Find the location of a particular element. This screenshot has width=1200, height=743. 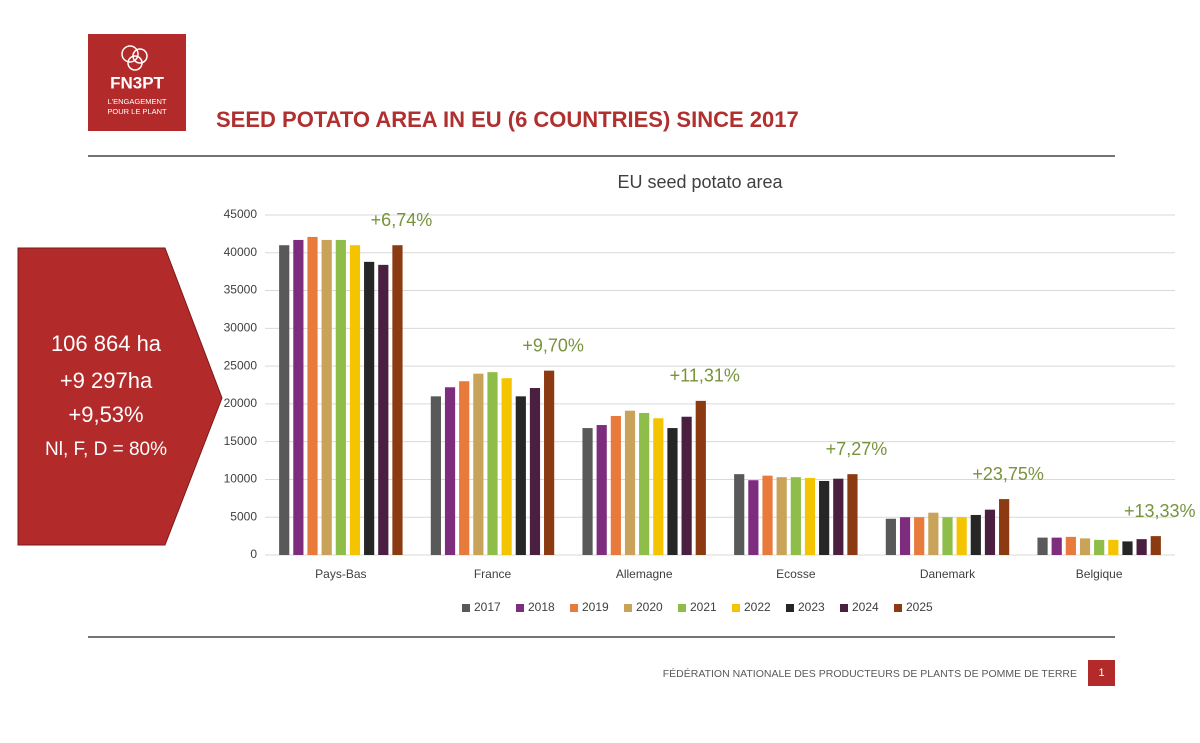

legend-label: 2023 is located at coordinates (811, 607).